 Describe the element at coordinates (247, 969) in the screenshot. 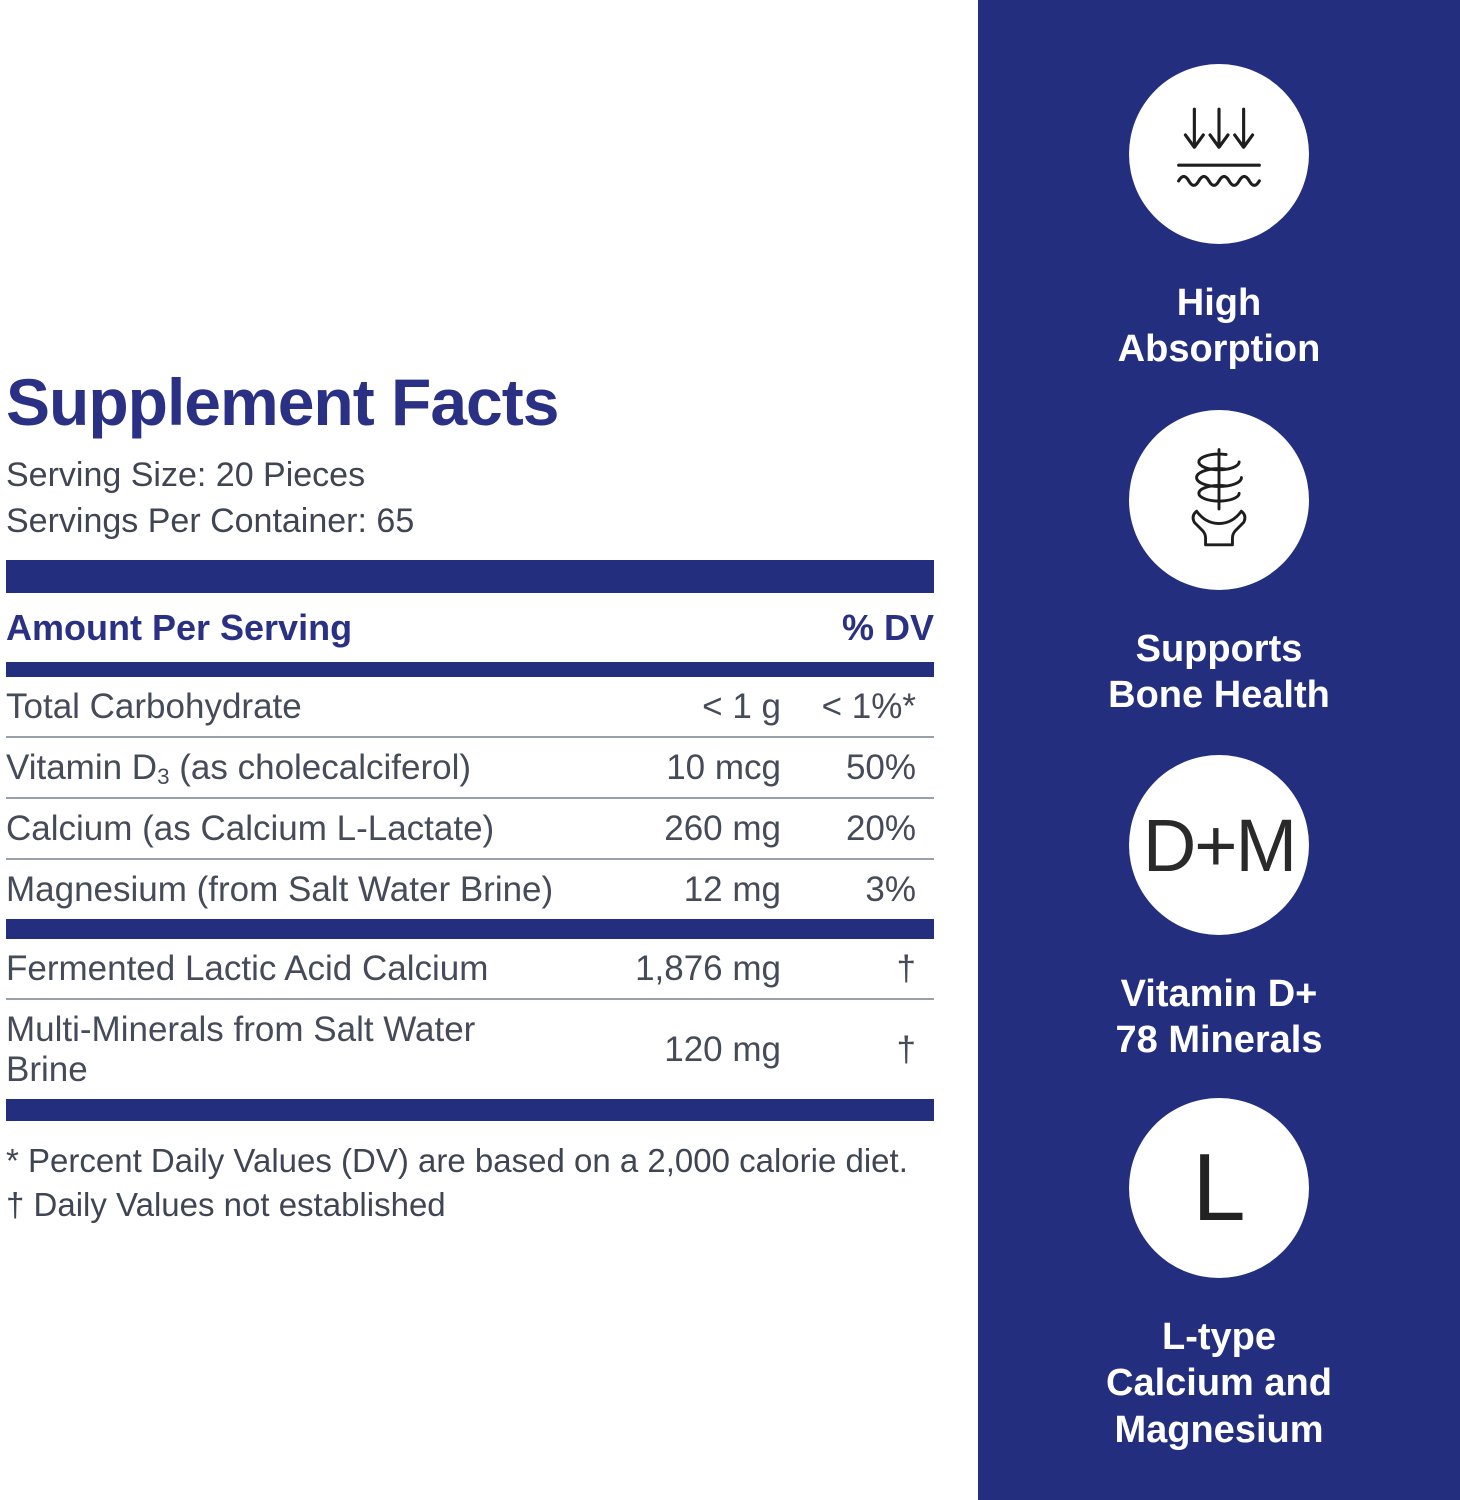

I see `nutrient-name: Fermented Lactic Acid Calcium` at that location.